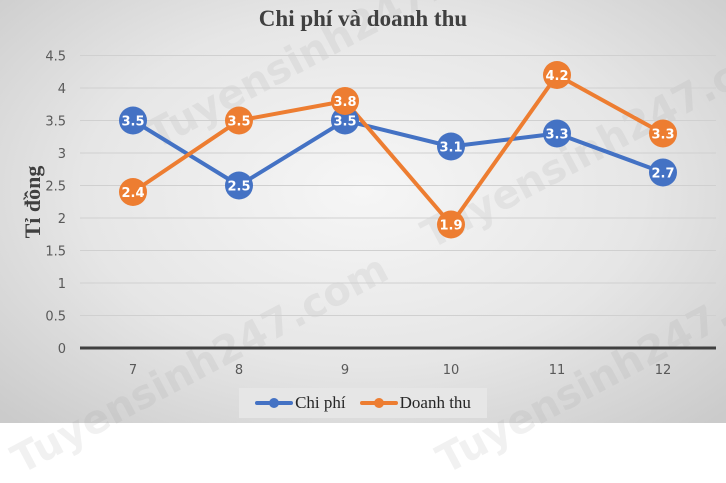 The height and width of the screenshot is (483, 726). I want to click on data-label: 2.4, so click(132, 193).